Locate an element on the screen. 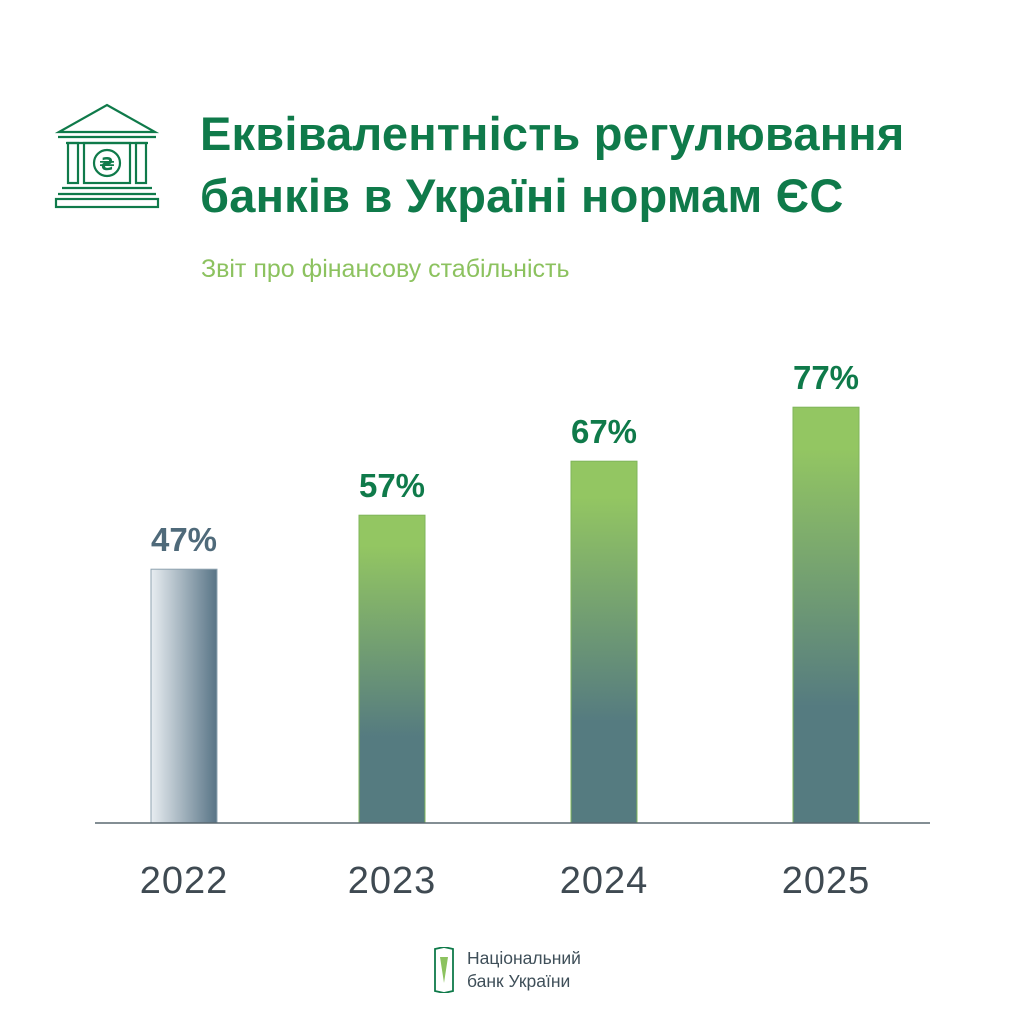 The height and width of the screenshot is (1024, 1024). nbu-logo-mark-icon is located at coordinates (444, 970).